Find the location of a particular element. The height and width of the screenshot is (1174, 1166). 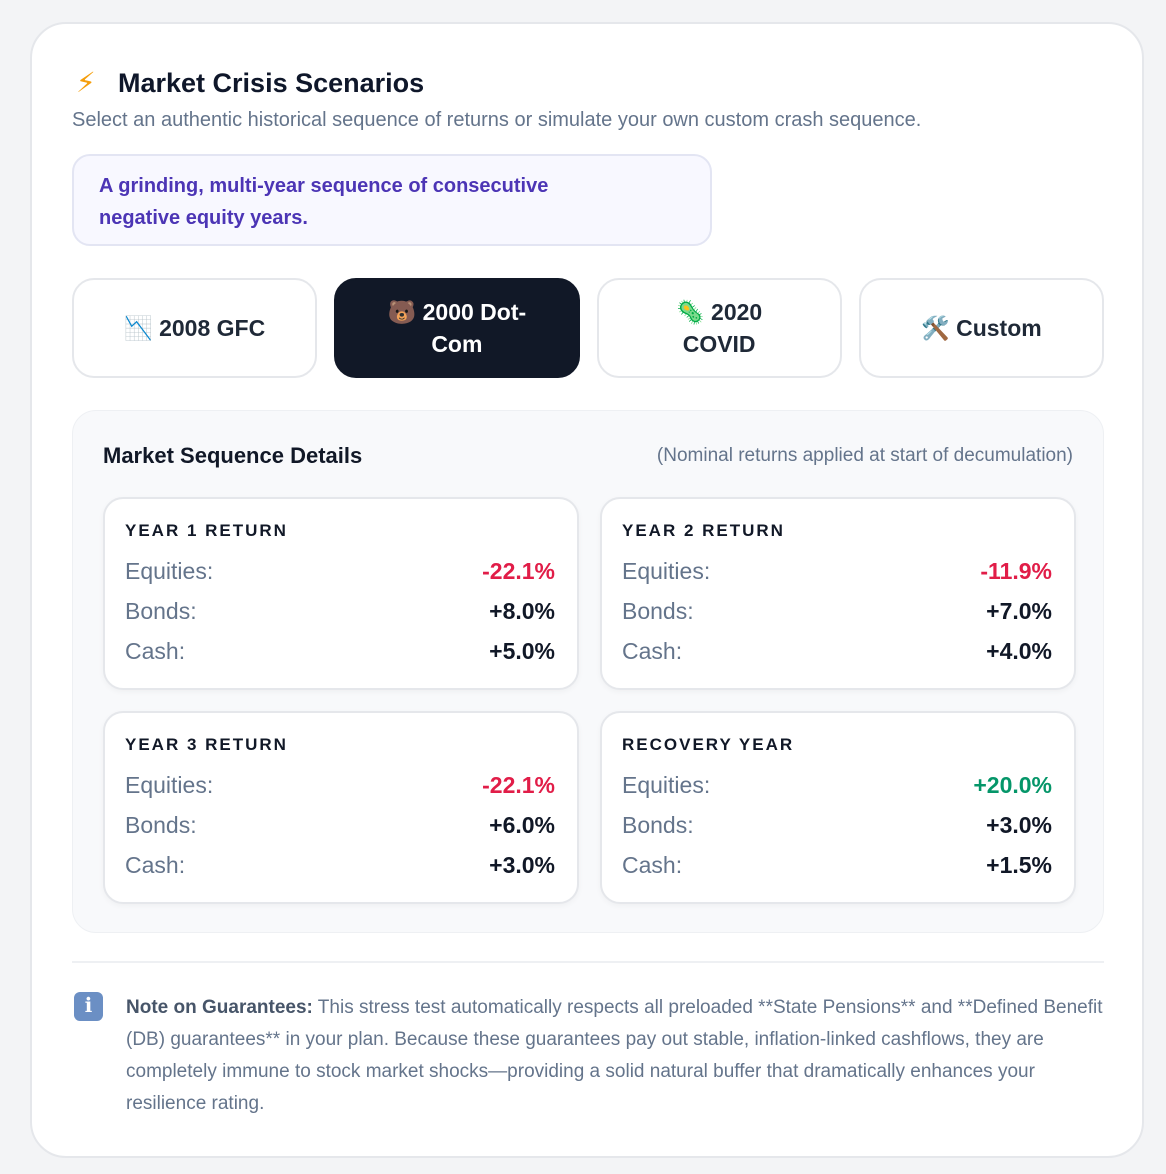

scenario-tab: 🐻 2000 Dot-Com is located at coordinates (457, 328).